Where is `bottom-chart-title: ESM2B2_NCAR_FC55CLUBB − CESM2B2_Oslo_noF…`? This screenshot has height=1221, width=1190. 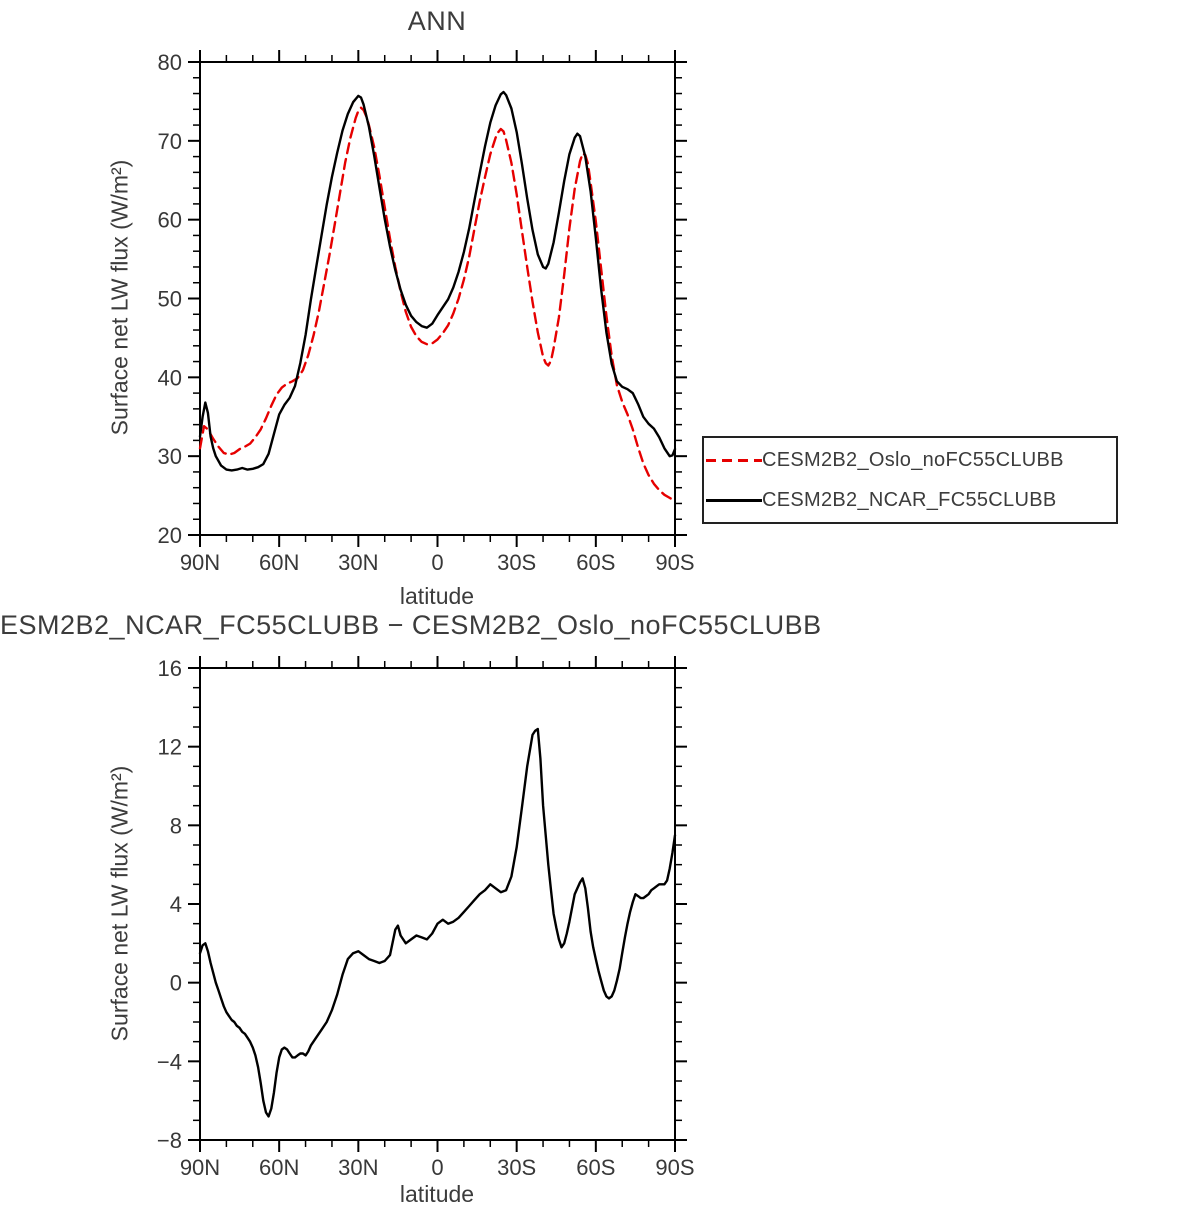
bottom-chart-title: ESM2B2_NCAR_FC55CLUBB − CESM2B2_Oslo_noF… is located at coordinates (411, 625).